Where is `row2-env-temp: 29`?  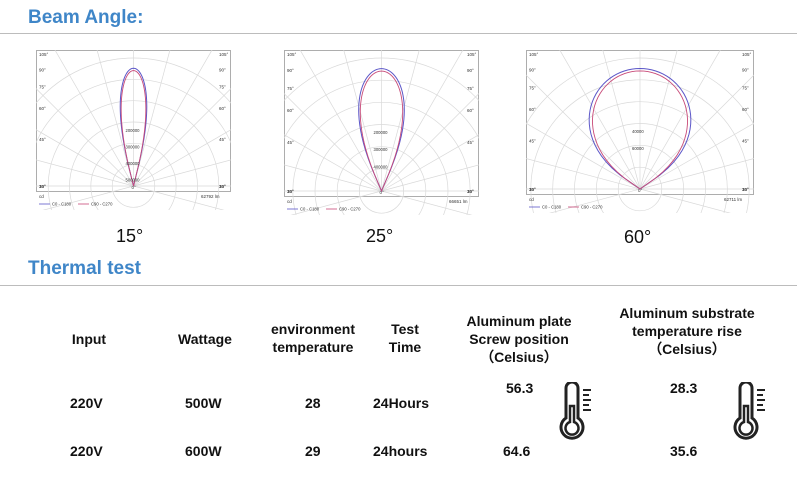
row2-env-temp: 29 is located at coordinates (313, 451).